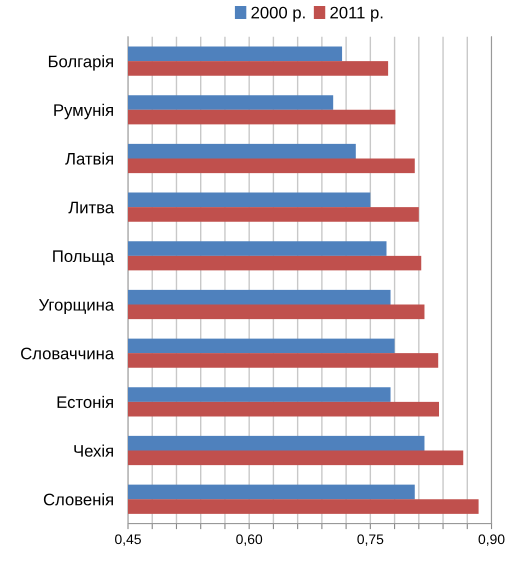 This screenshot has height=566, width=512. I want to click on x-tick-label: 0,75, so click(370, 540).